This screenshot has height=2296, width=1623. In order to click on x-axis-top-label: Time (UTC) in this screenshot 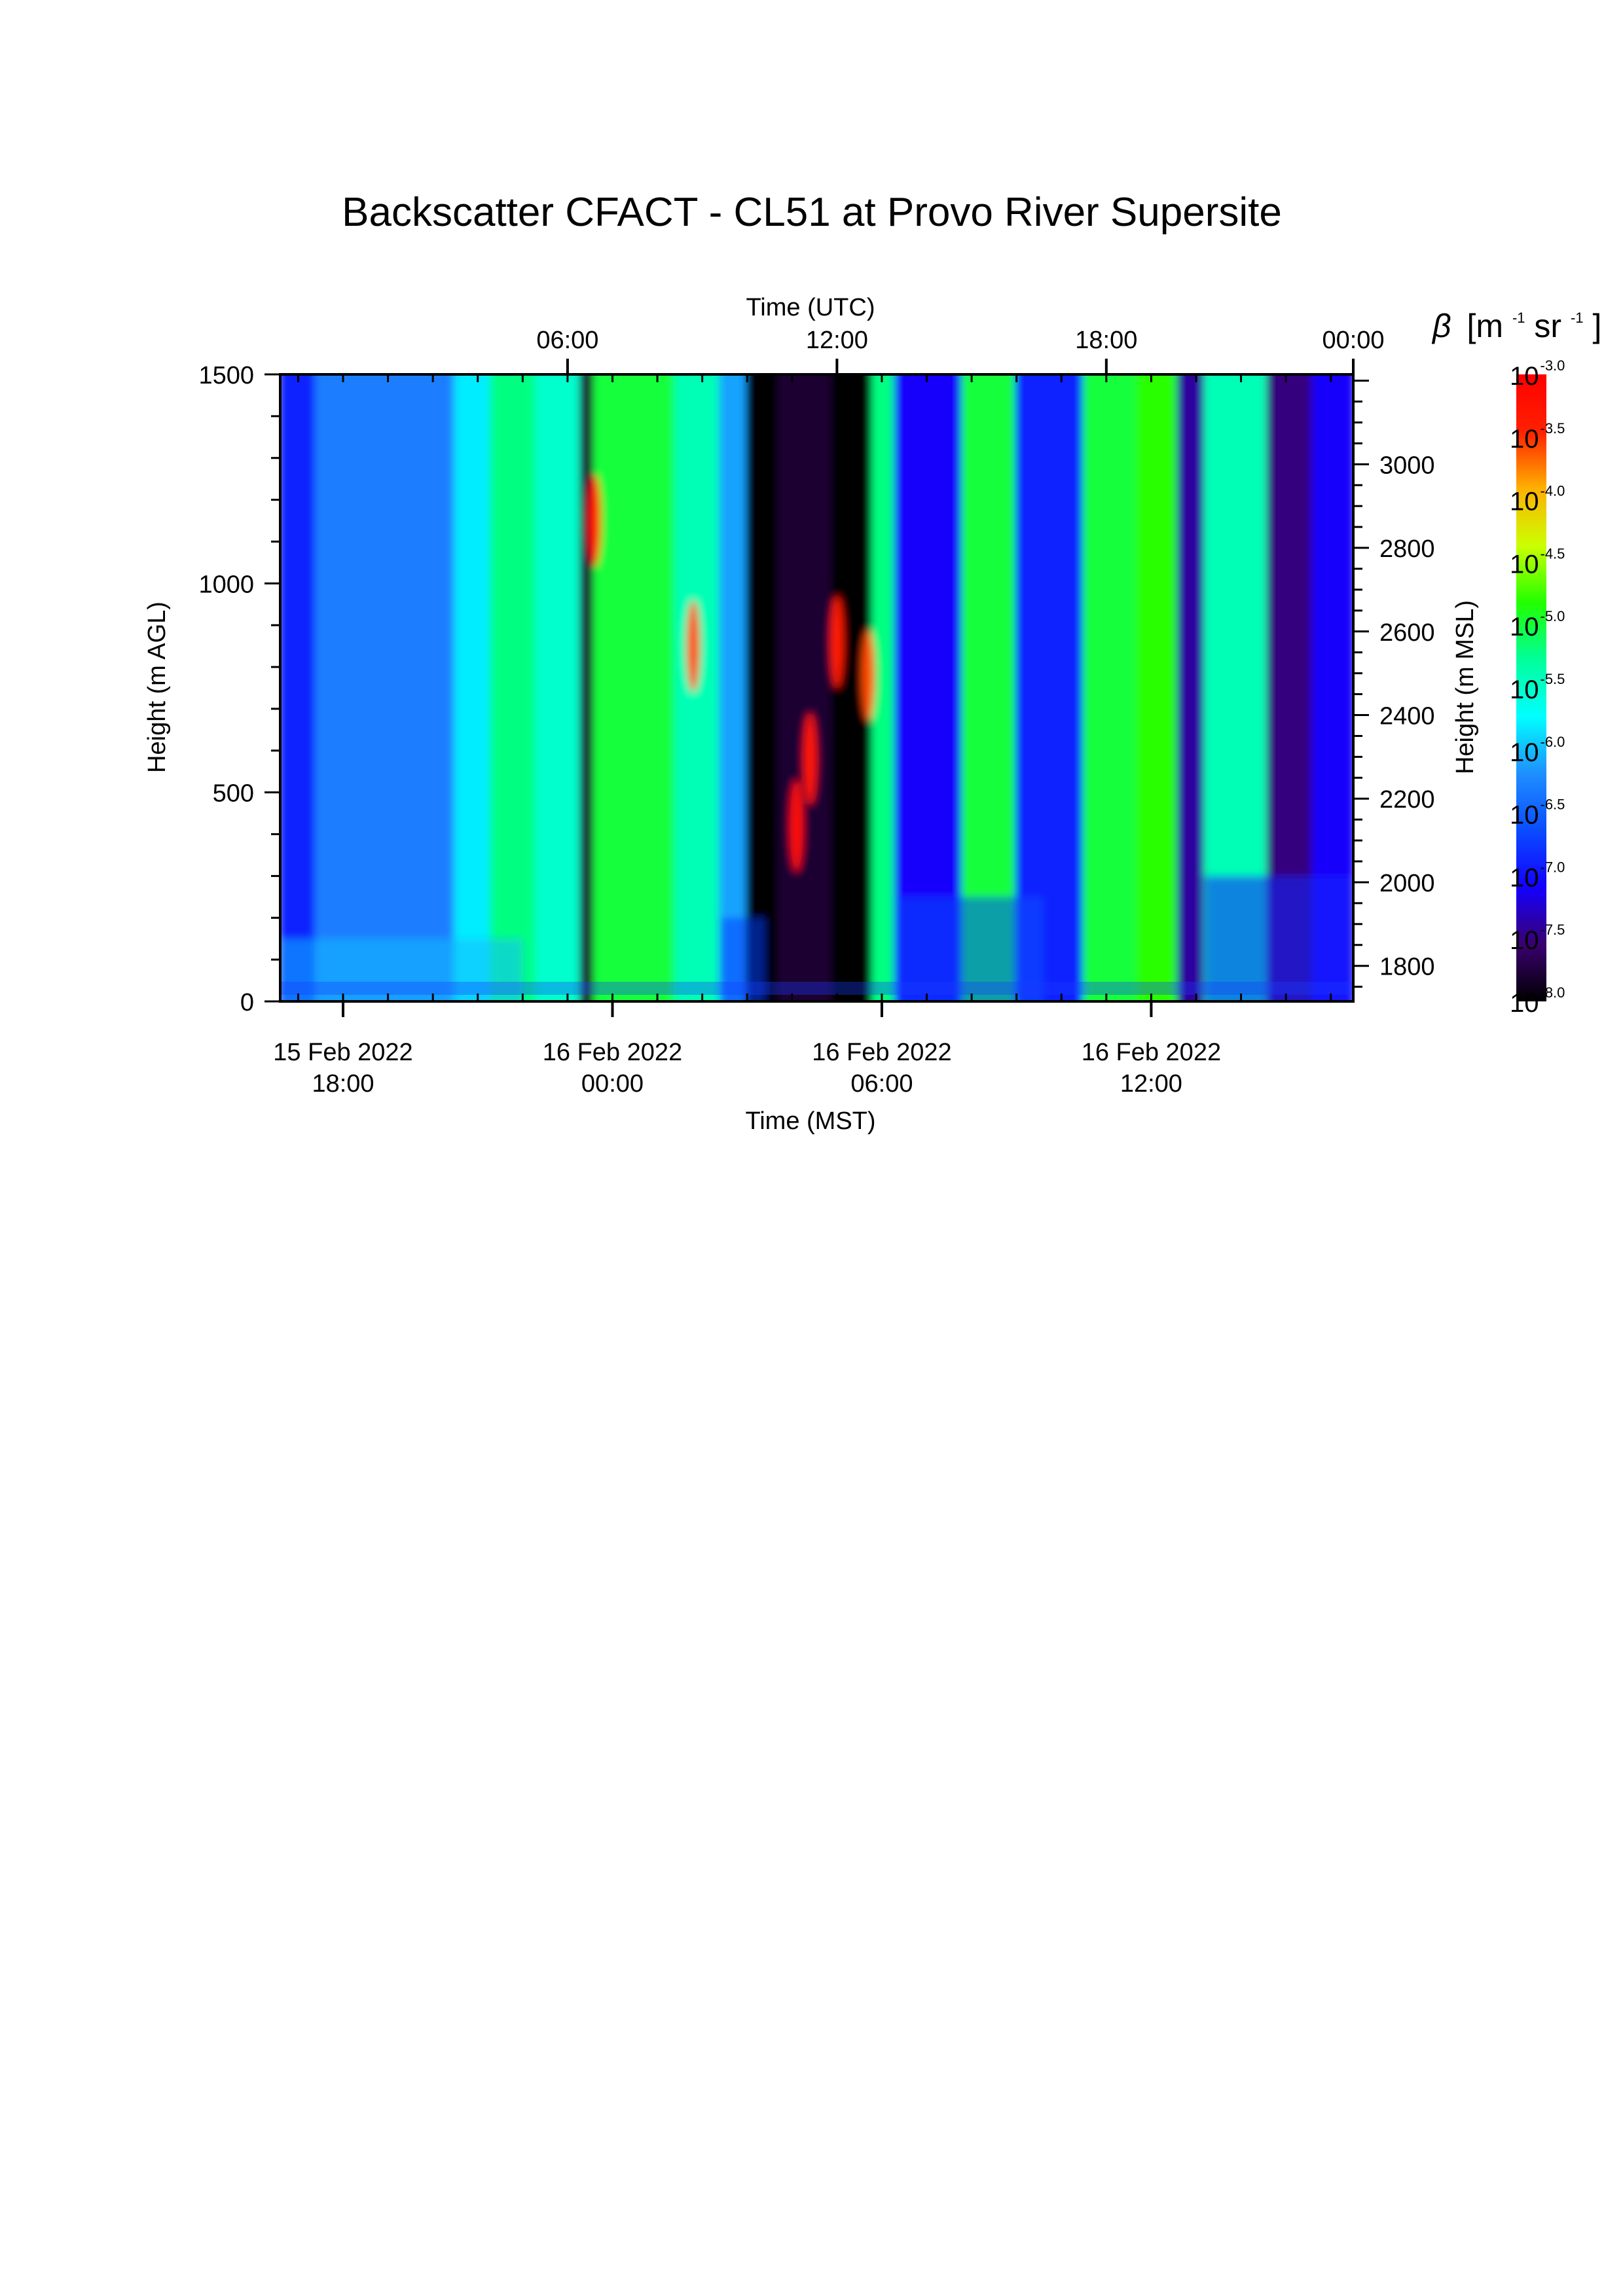, I will do `click(810, 307)`.